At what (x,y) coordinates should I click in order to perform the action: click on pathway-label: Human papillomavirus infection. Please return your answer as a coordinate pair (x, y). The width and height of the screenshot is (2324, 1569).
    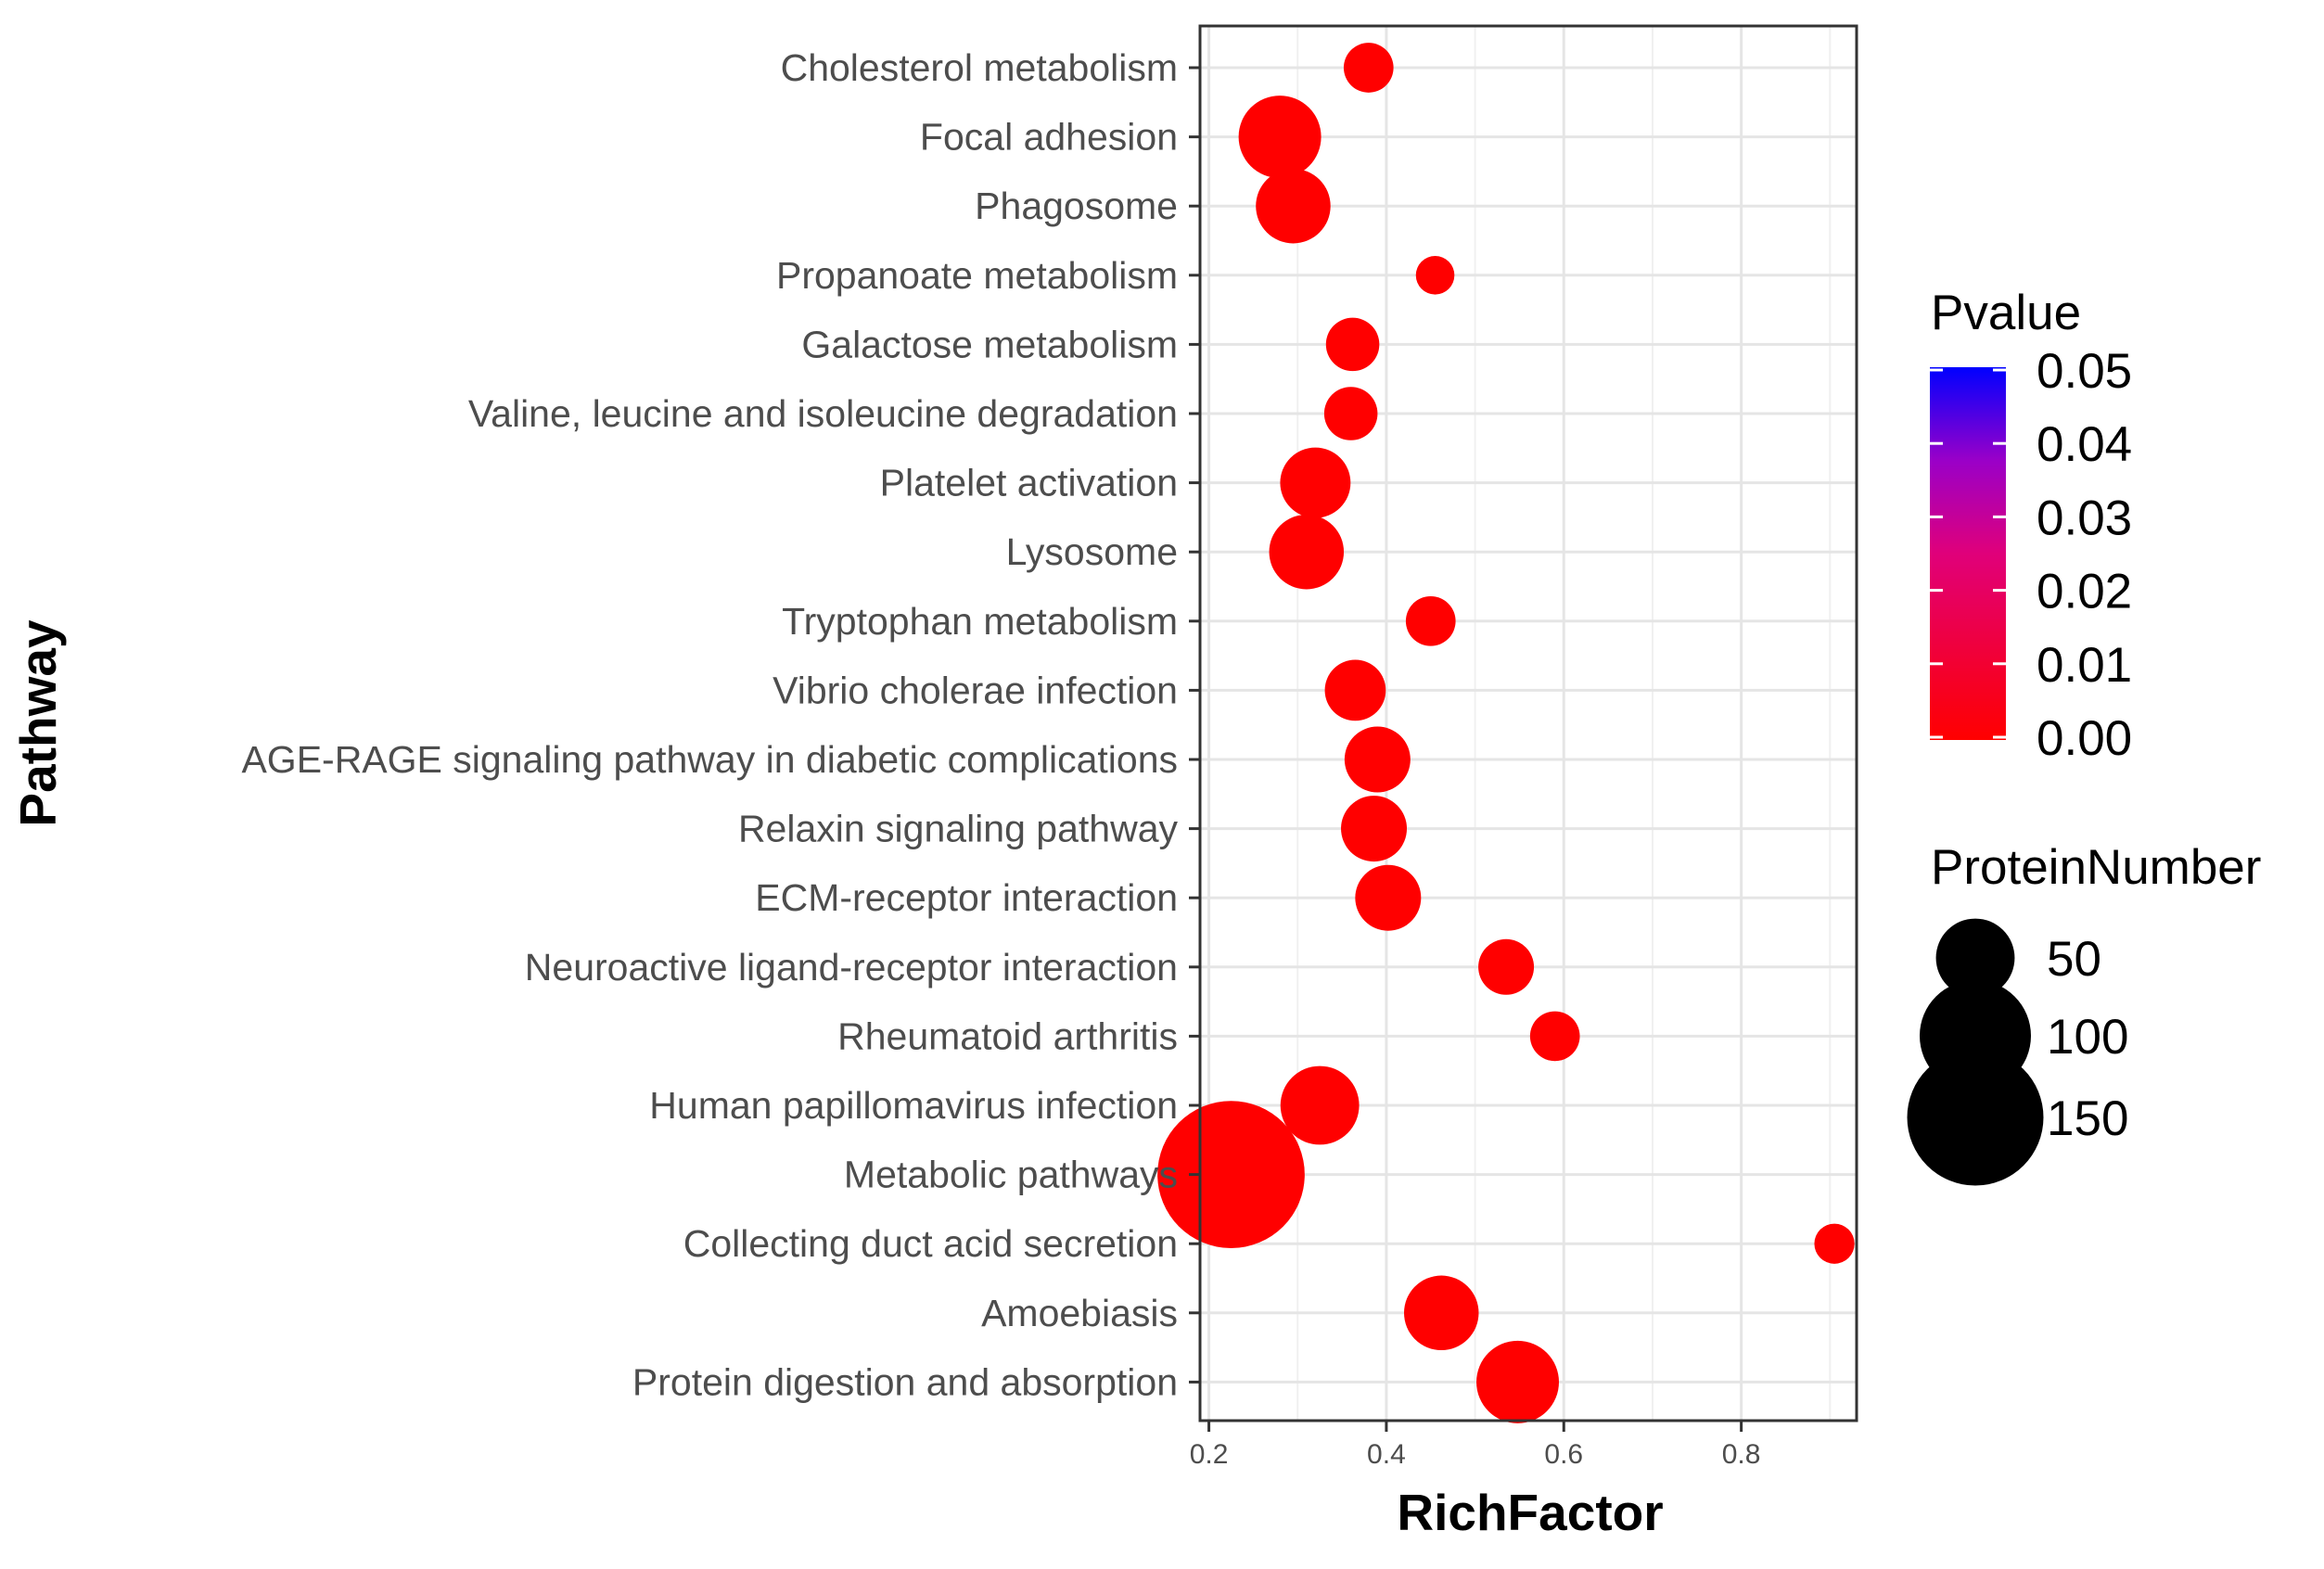
    Looking at the image, I should click on (914, 1105).